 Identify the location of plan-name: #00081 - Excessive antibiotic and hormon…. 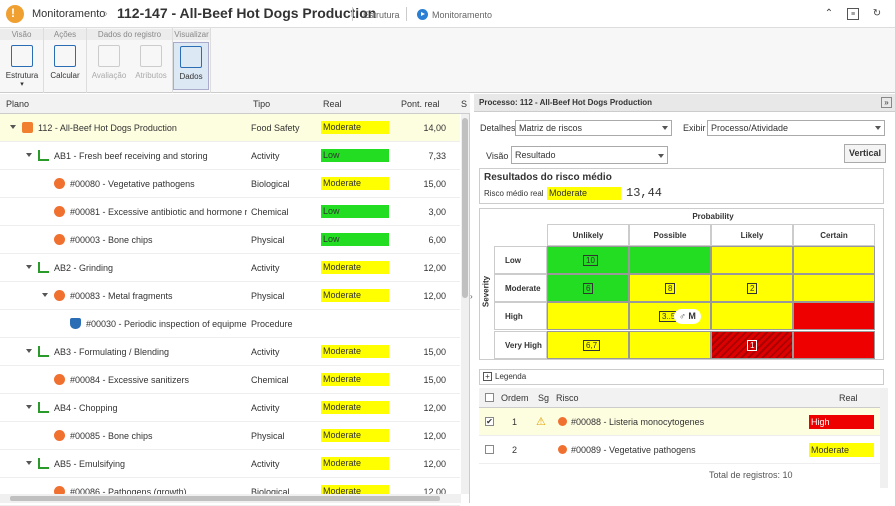
(158, 212).